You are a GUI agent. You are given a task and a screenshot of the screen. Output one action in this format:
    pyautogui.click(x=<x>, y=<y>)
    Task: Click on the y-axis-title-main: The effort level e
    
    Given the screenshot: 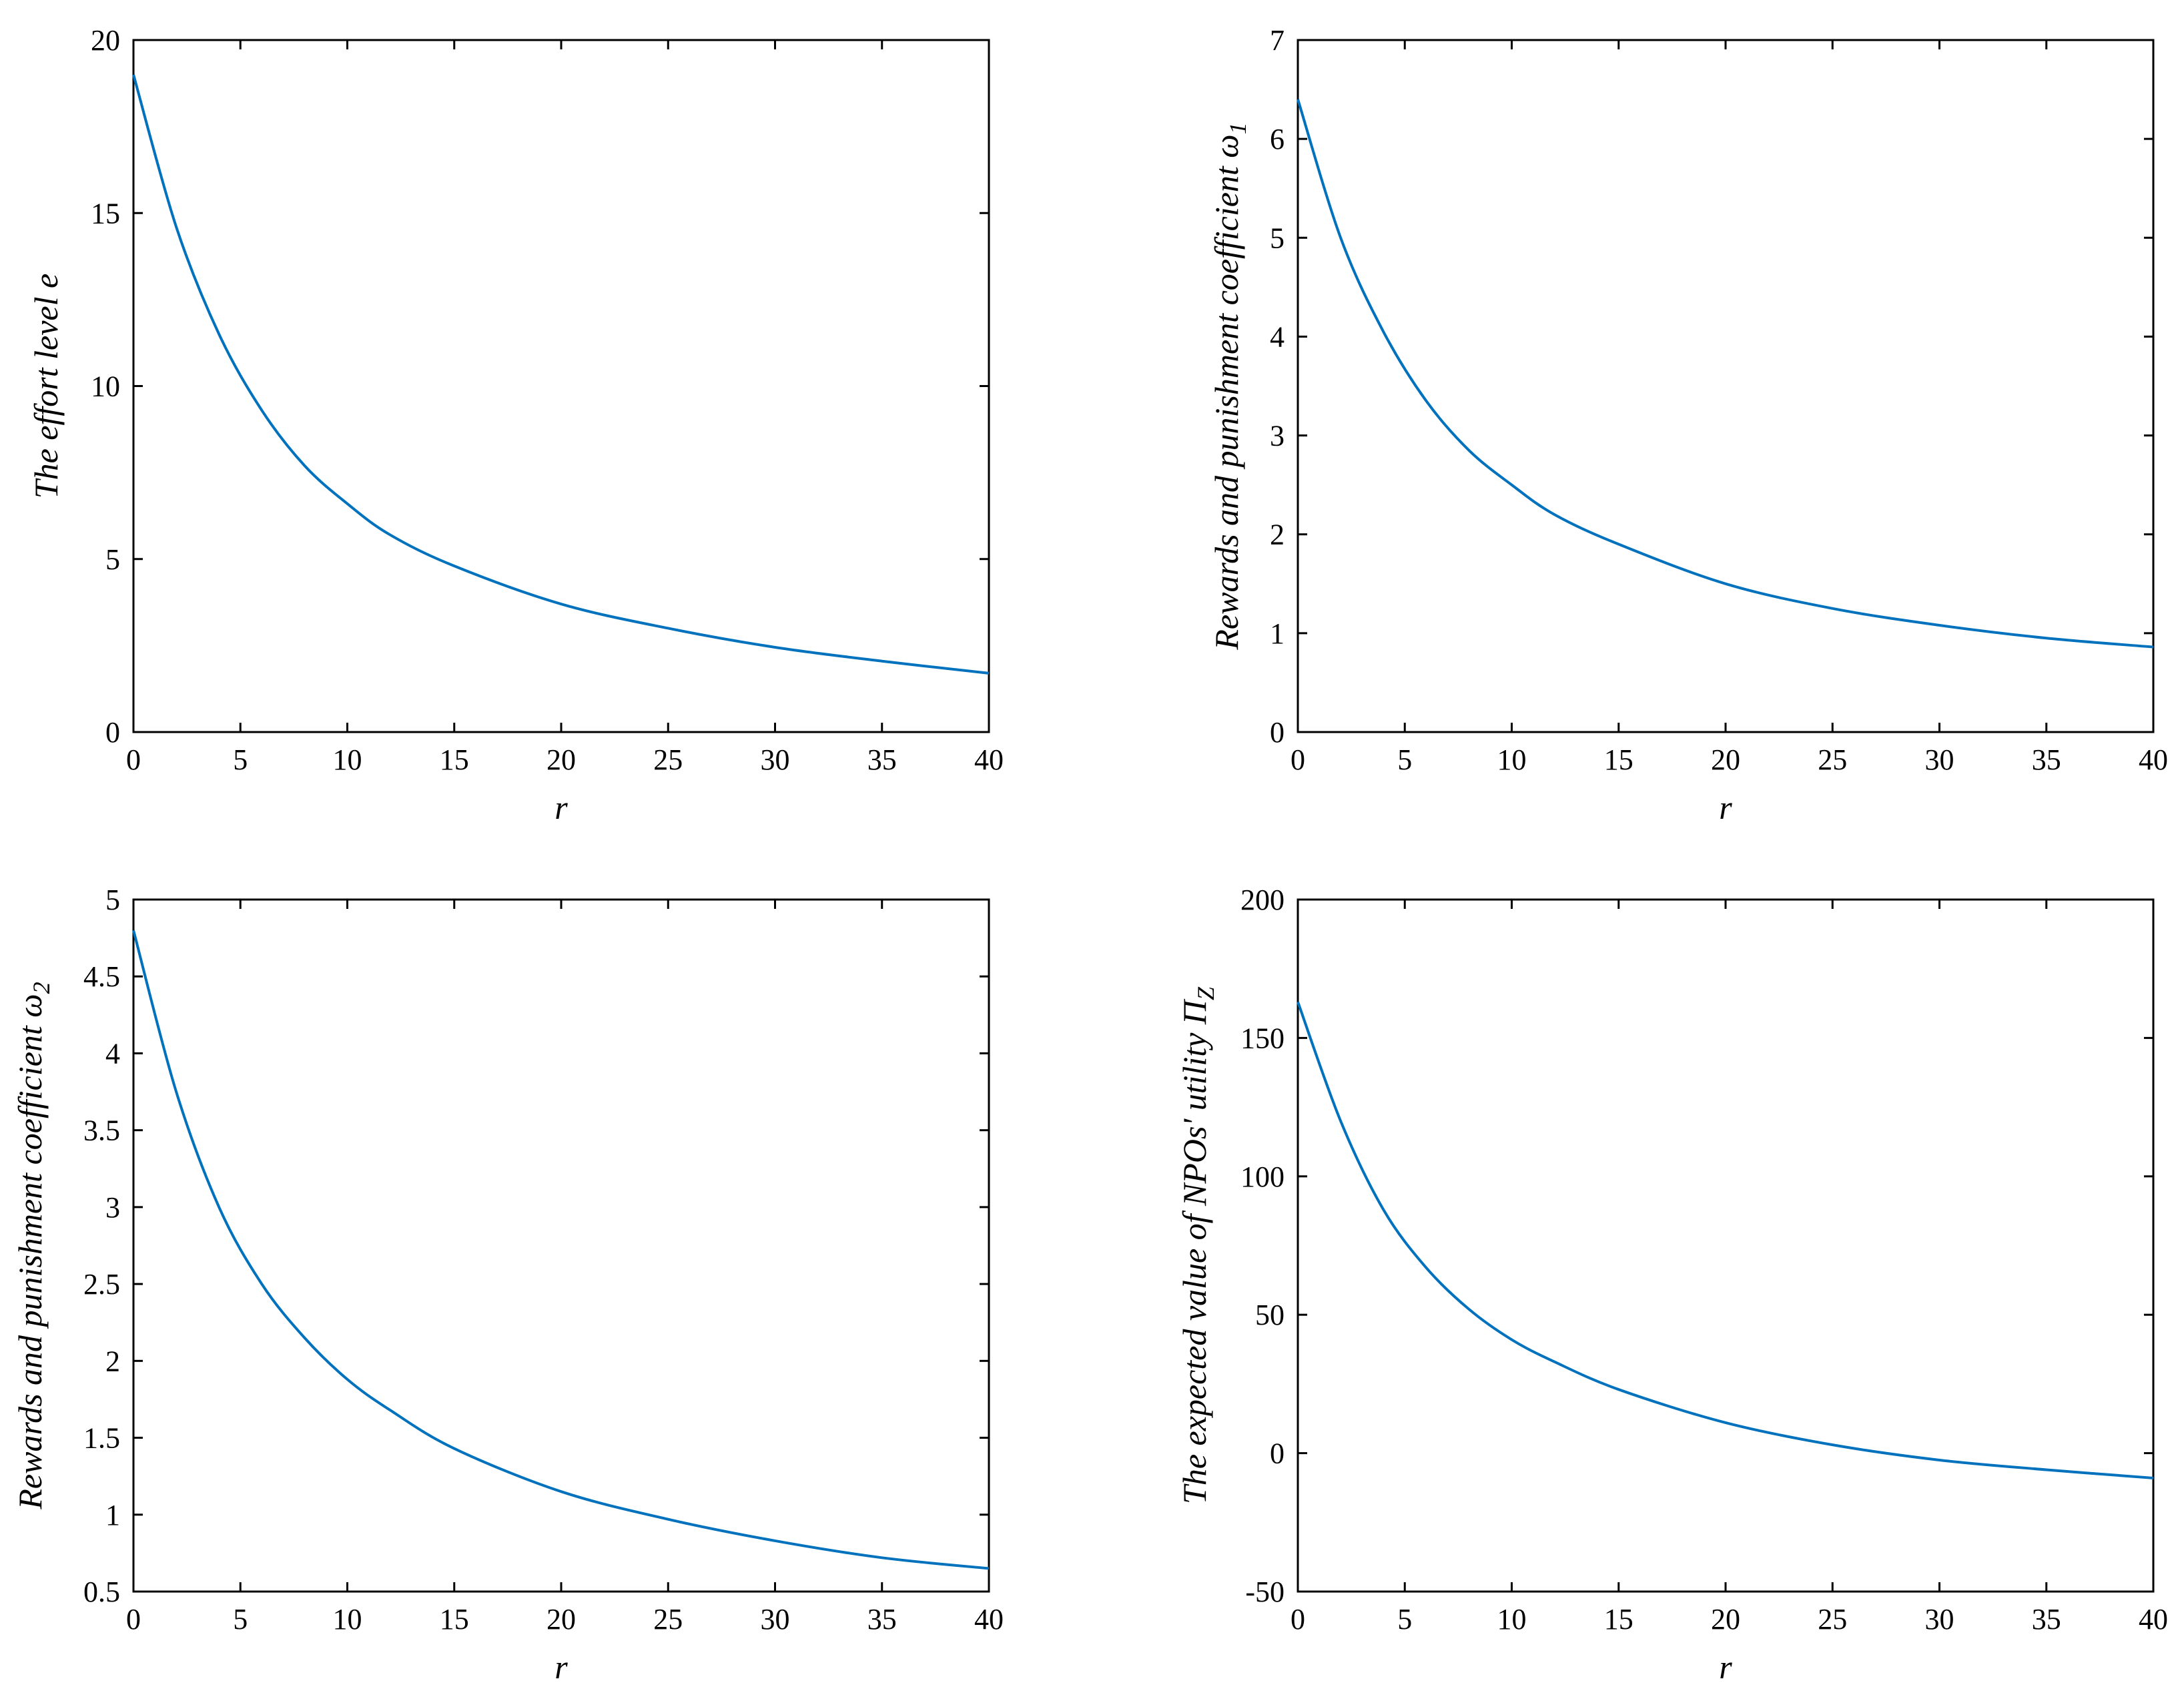 What is the action you would take?
    pyautogui.click(x=46, y=386)
    